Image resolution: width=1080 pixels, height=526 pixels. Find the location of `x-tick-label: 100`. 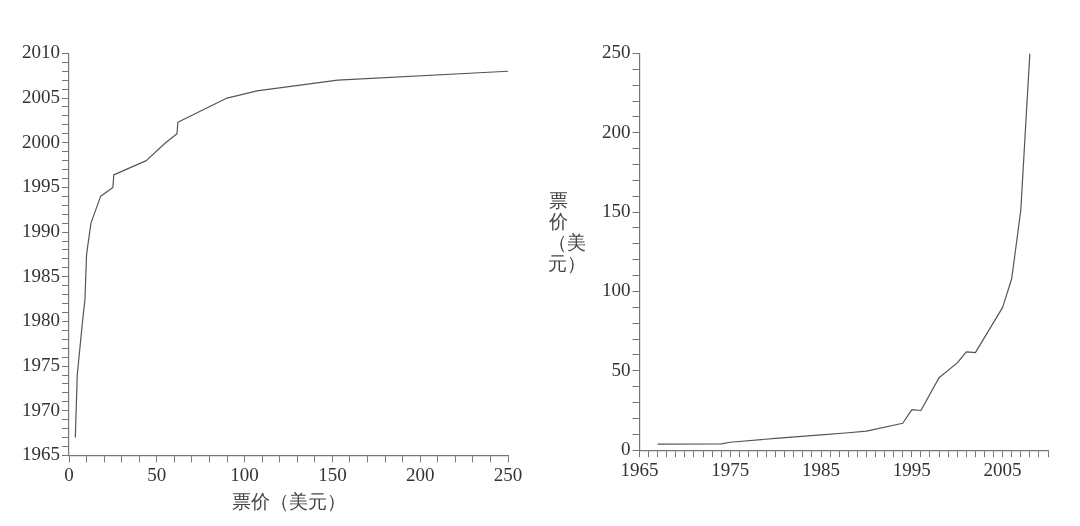

x-tick-label: 100 is located at coordinates (244, 474).